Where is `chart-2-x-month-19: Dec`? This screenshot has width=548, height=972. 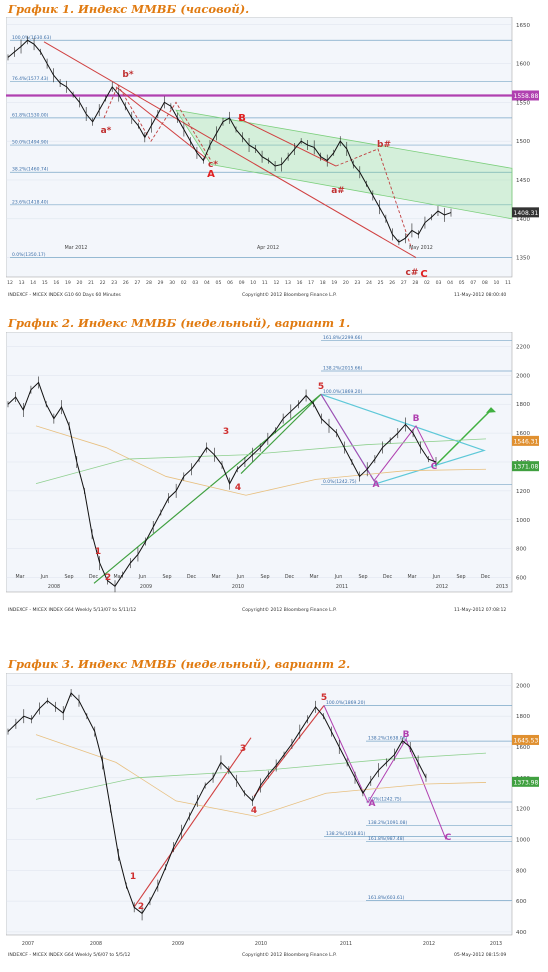
chart-2-x-month-19: Dec is located at coordinates (486, 577).